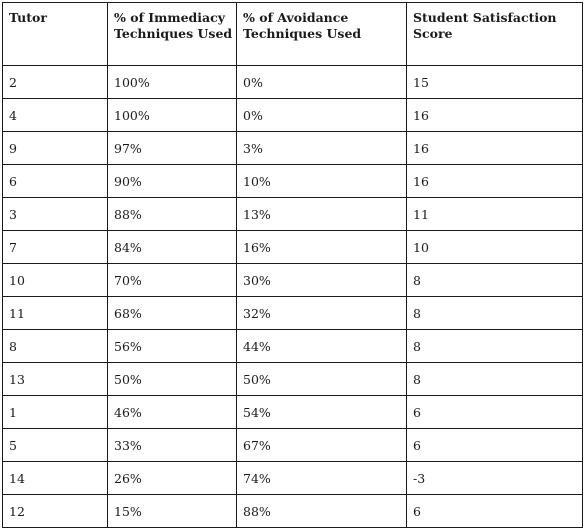 The width and height of the screenshot is (584, 530). What do you see at coordinates (321, 412) in the screenshot?
I see `cell-avoidance: 54%` at bounding box center [321, 412].